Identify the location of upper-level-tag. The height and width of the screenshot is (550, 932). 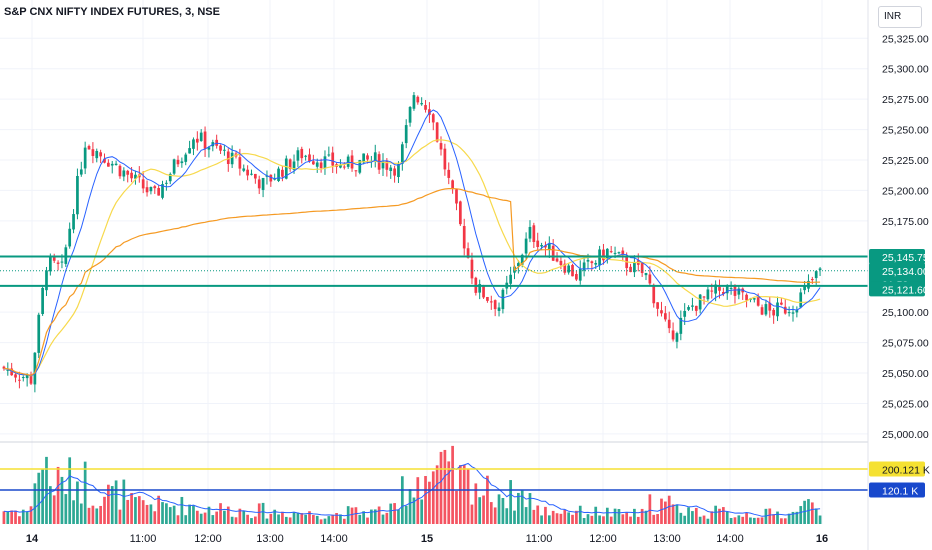
(897, 256).